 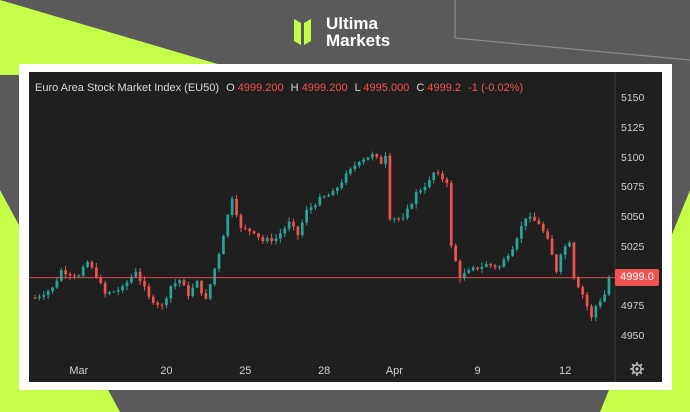 I want to click on x-tick-label: 20, so click(x=166, y=371).